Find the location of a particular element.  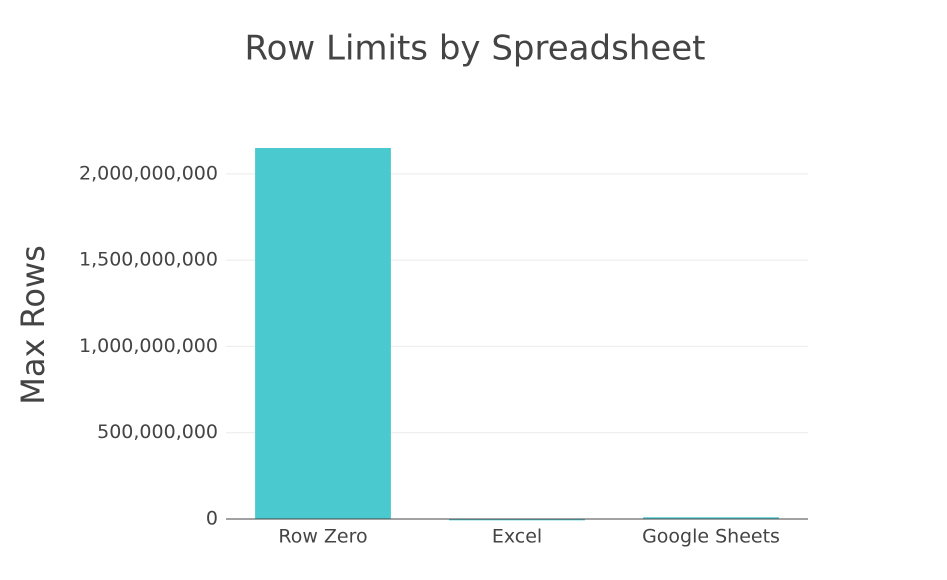

x-tick-label: Excel is located at coordinates (517, 537).